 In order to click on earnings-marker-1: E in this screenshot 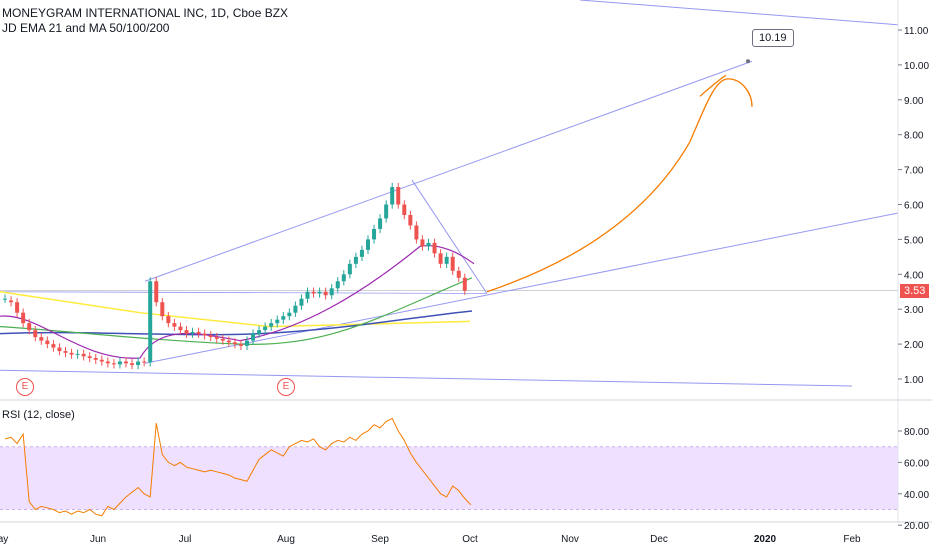, I will do `click(25, 387)`.